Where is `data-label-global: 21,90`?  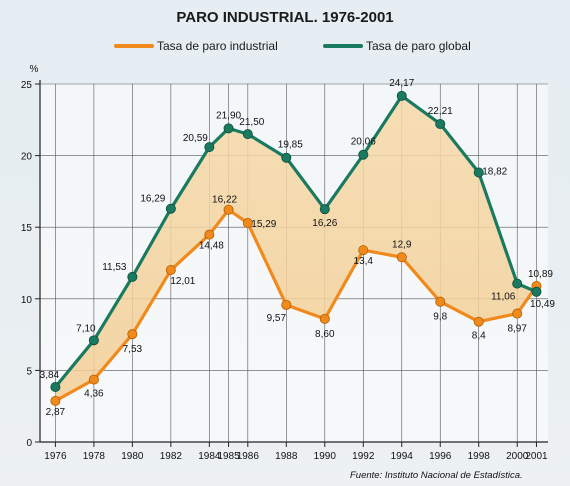 data-label-global: 21,90 is located at coordinates (228, 115).